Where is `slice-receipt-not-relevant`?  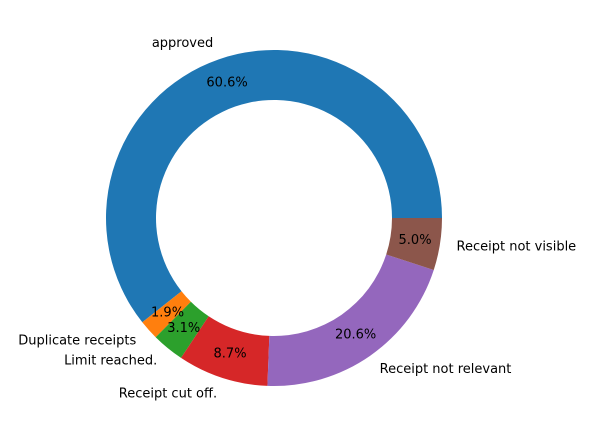
slice-receipt-not-relevant is located at coordinates (350, 320).